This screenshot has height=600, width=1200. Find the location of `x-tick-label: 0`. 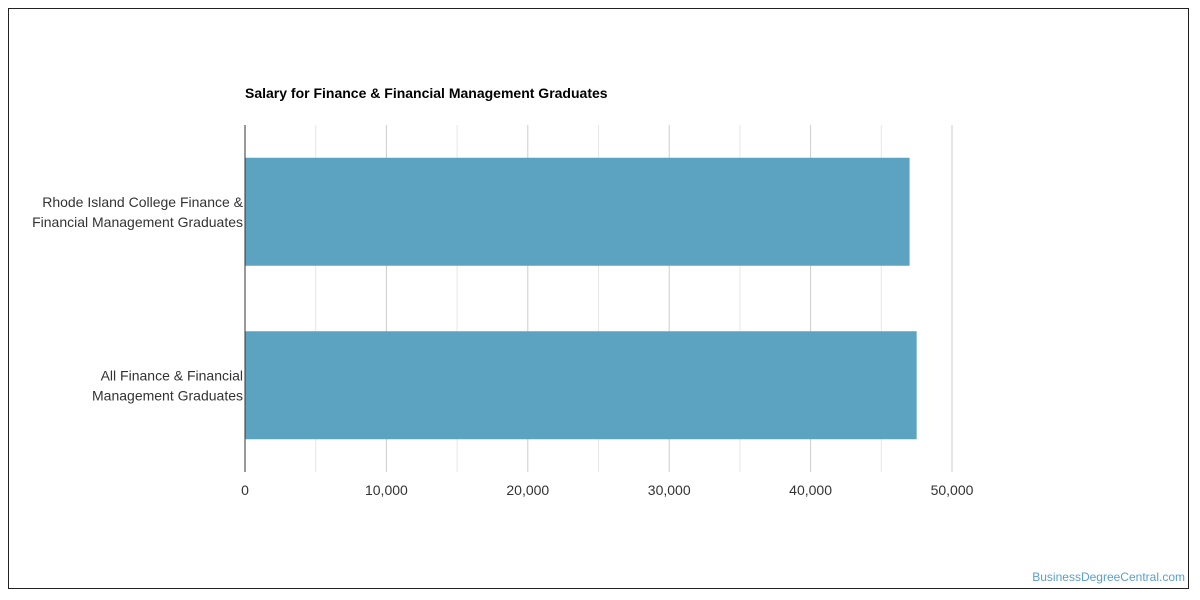

x-tick-label: 0 is located at coordinates (245, 490).